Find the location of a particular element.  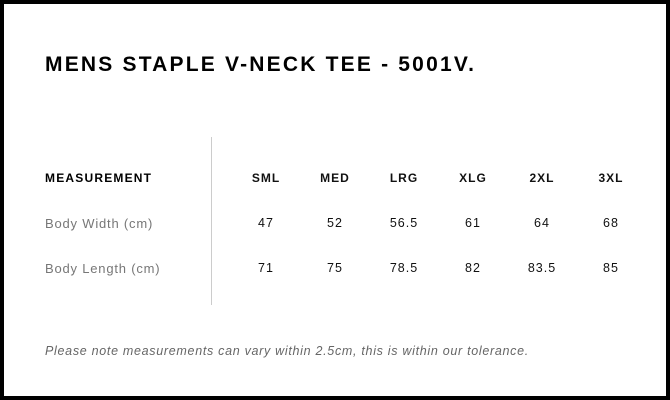

table-cell: 75 is located at coordinates (335, 268).